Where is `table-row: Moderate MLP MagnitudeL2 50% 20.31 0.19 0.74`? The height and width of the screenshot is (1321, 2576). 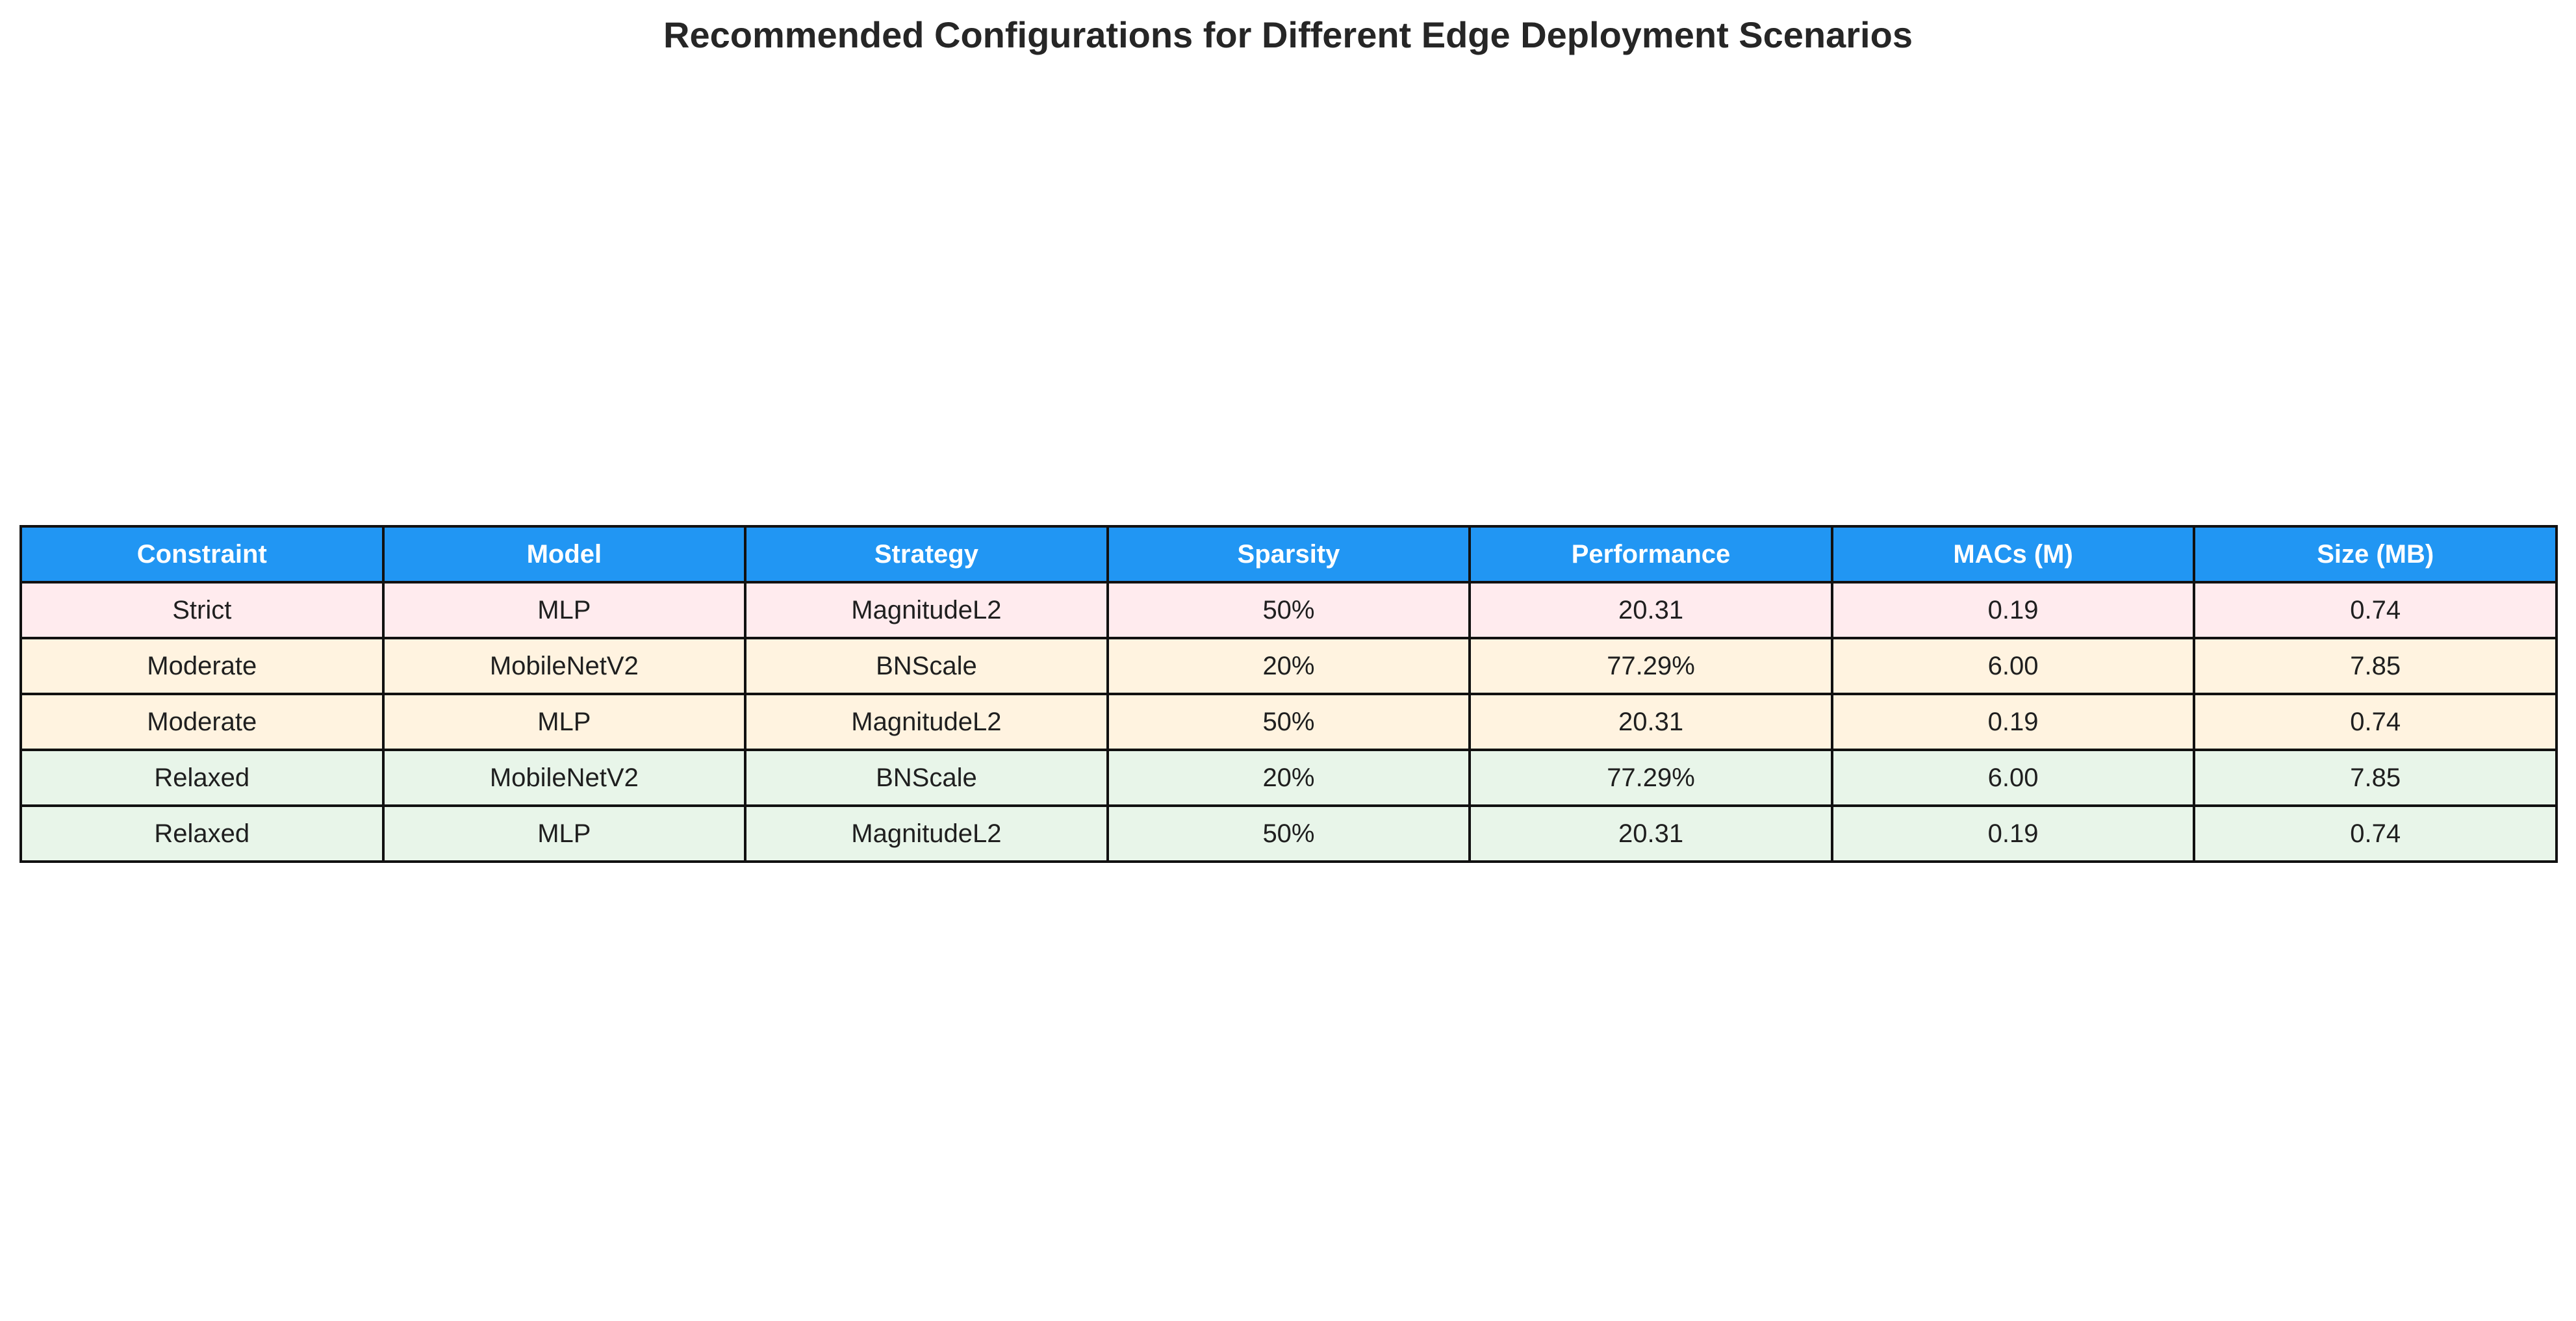
table-row: Moderate MLP MagnitudeL2 50% 20.31 0.19 0.74 is located at coordinates (1288, 722).